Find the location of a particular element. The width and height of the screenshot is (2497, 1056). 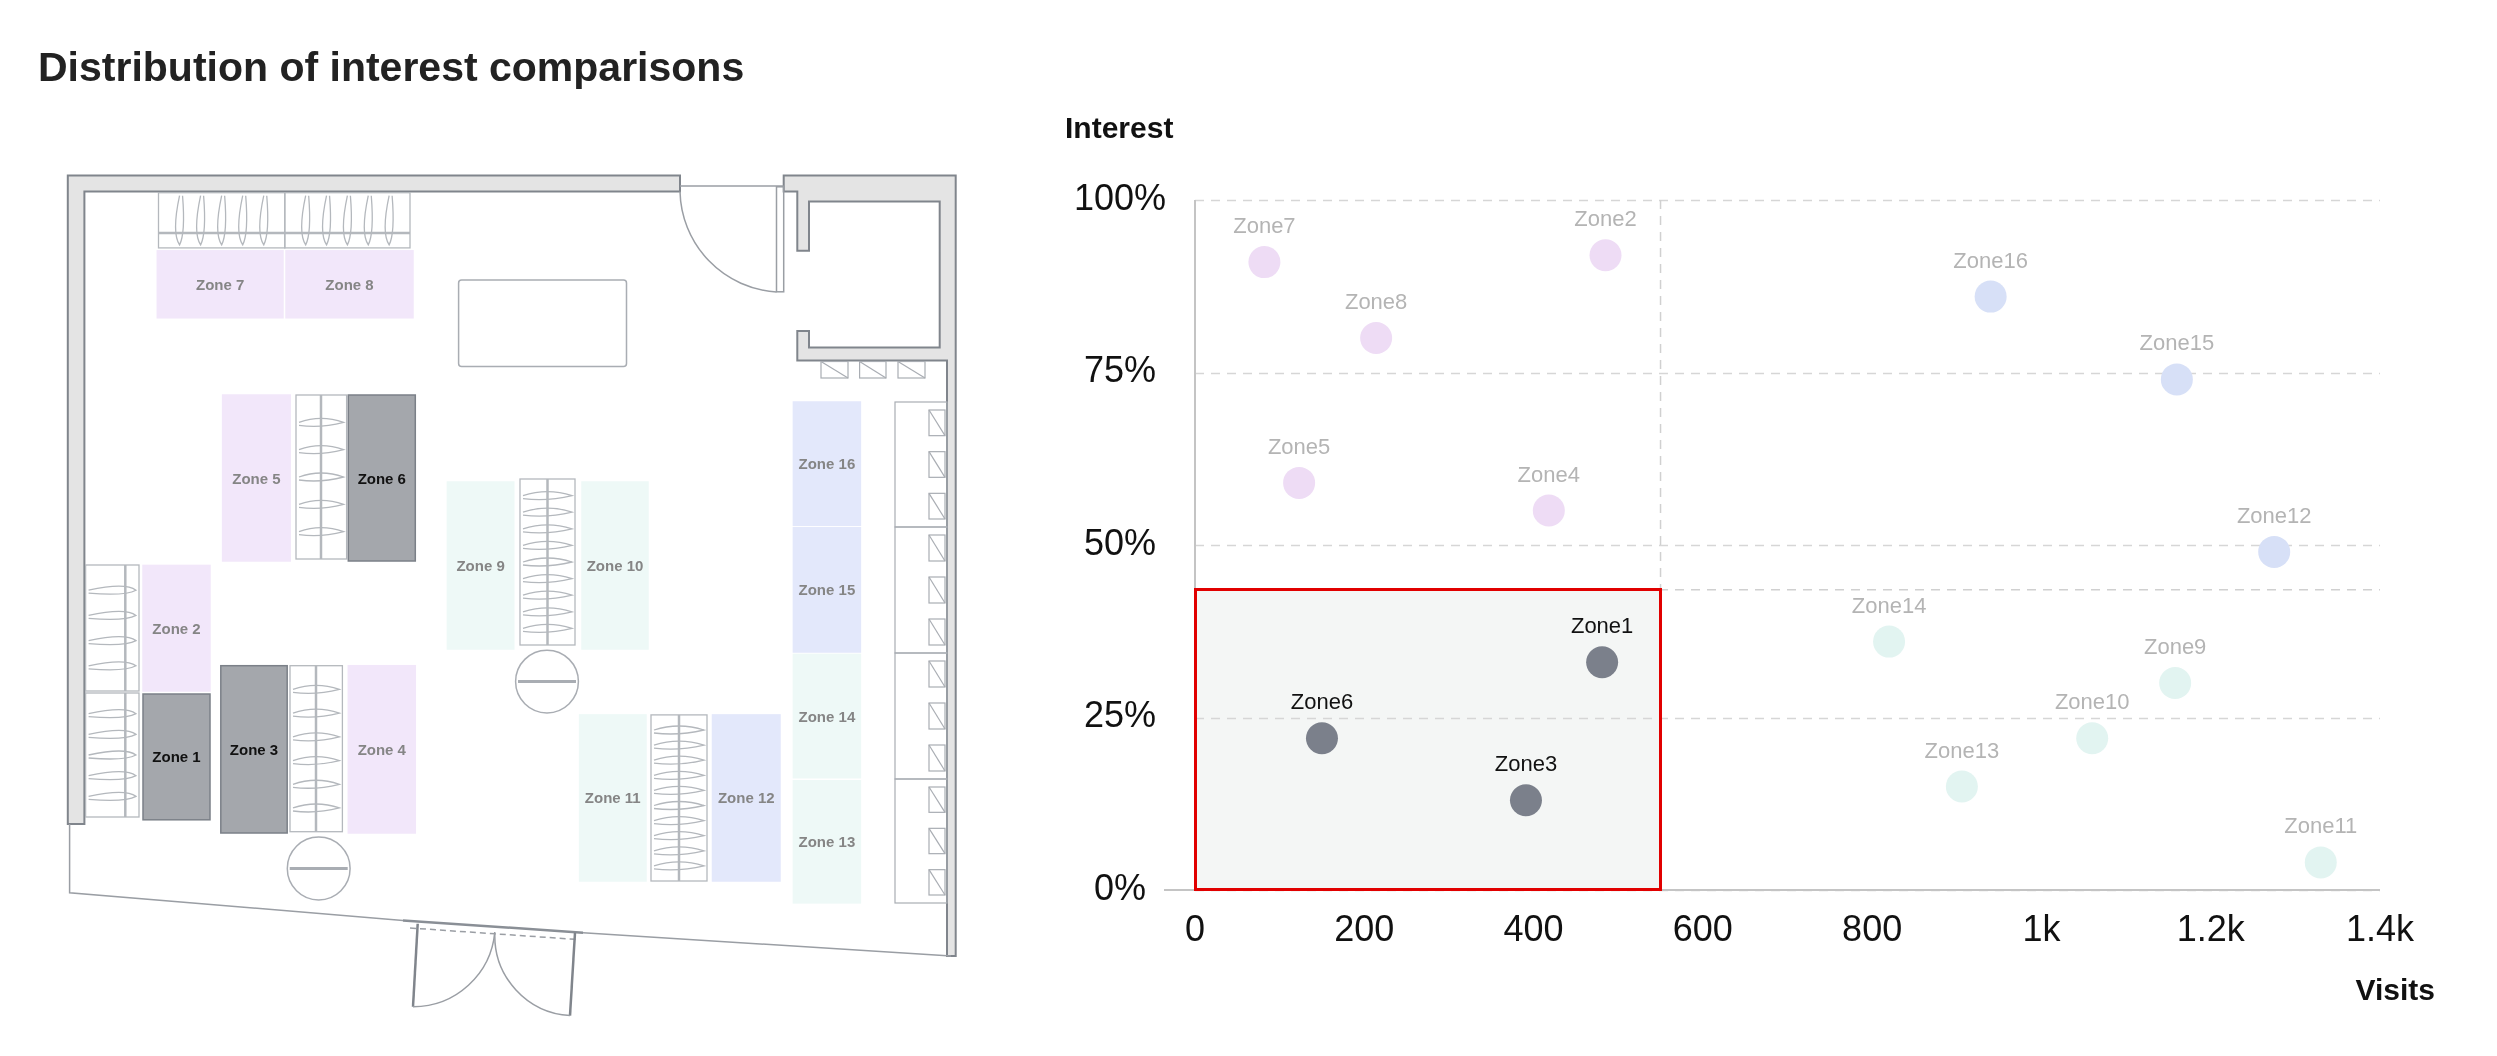

x-tick-label: 600 is located at coordinates (1702, 928).